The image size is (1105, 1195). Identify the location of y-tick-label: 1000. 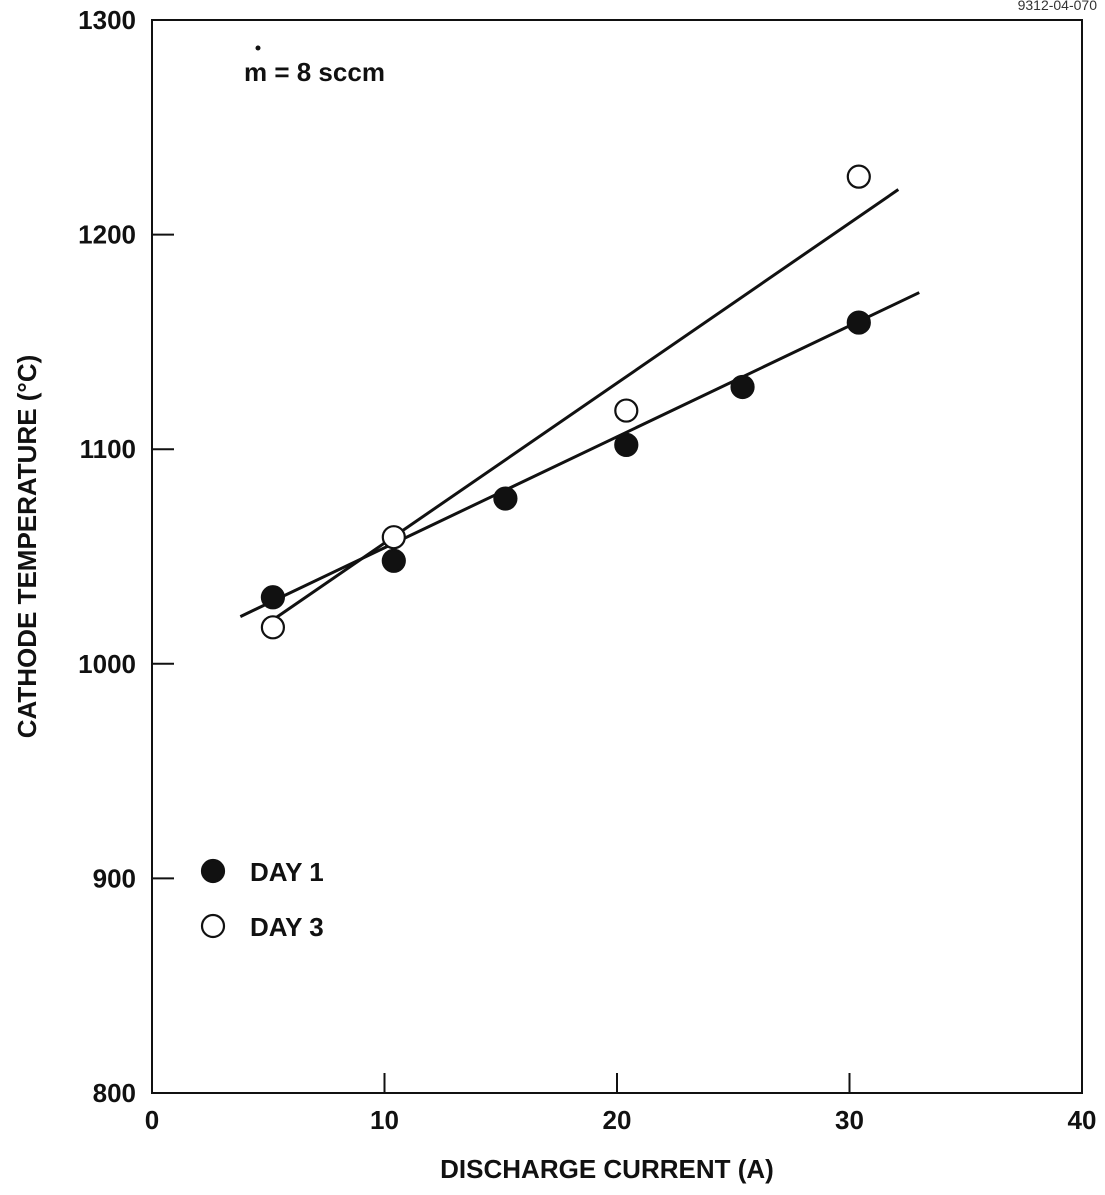
(107, 664).